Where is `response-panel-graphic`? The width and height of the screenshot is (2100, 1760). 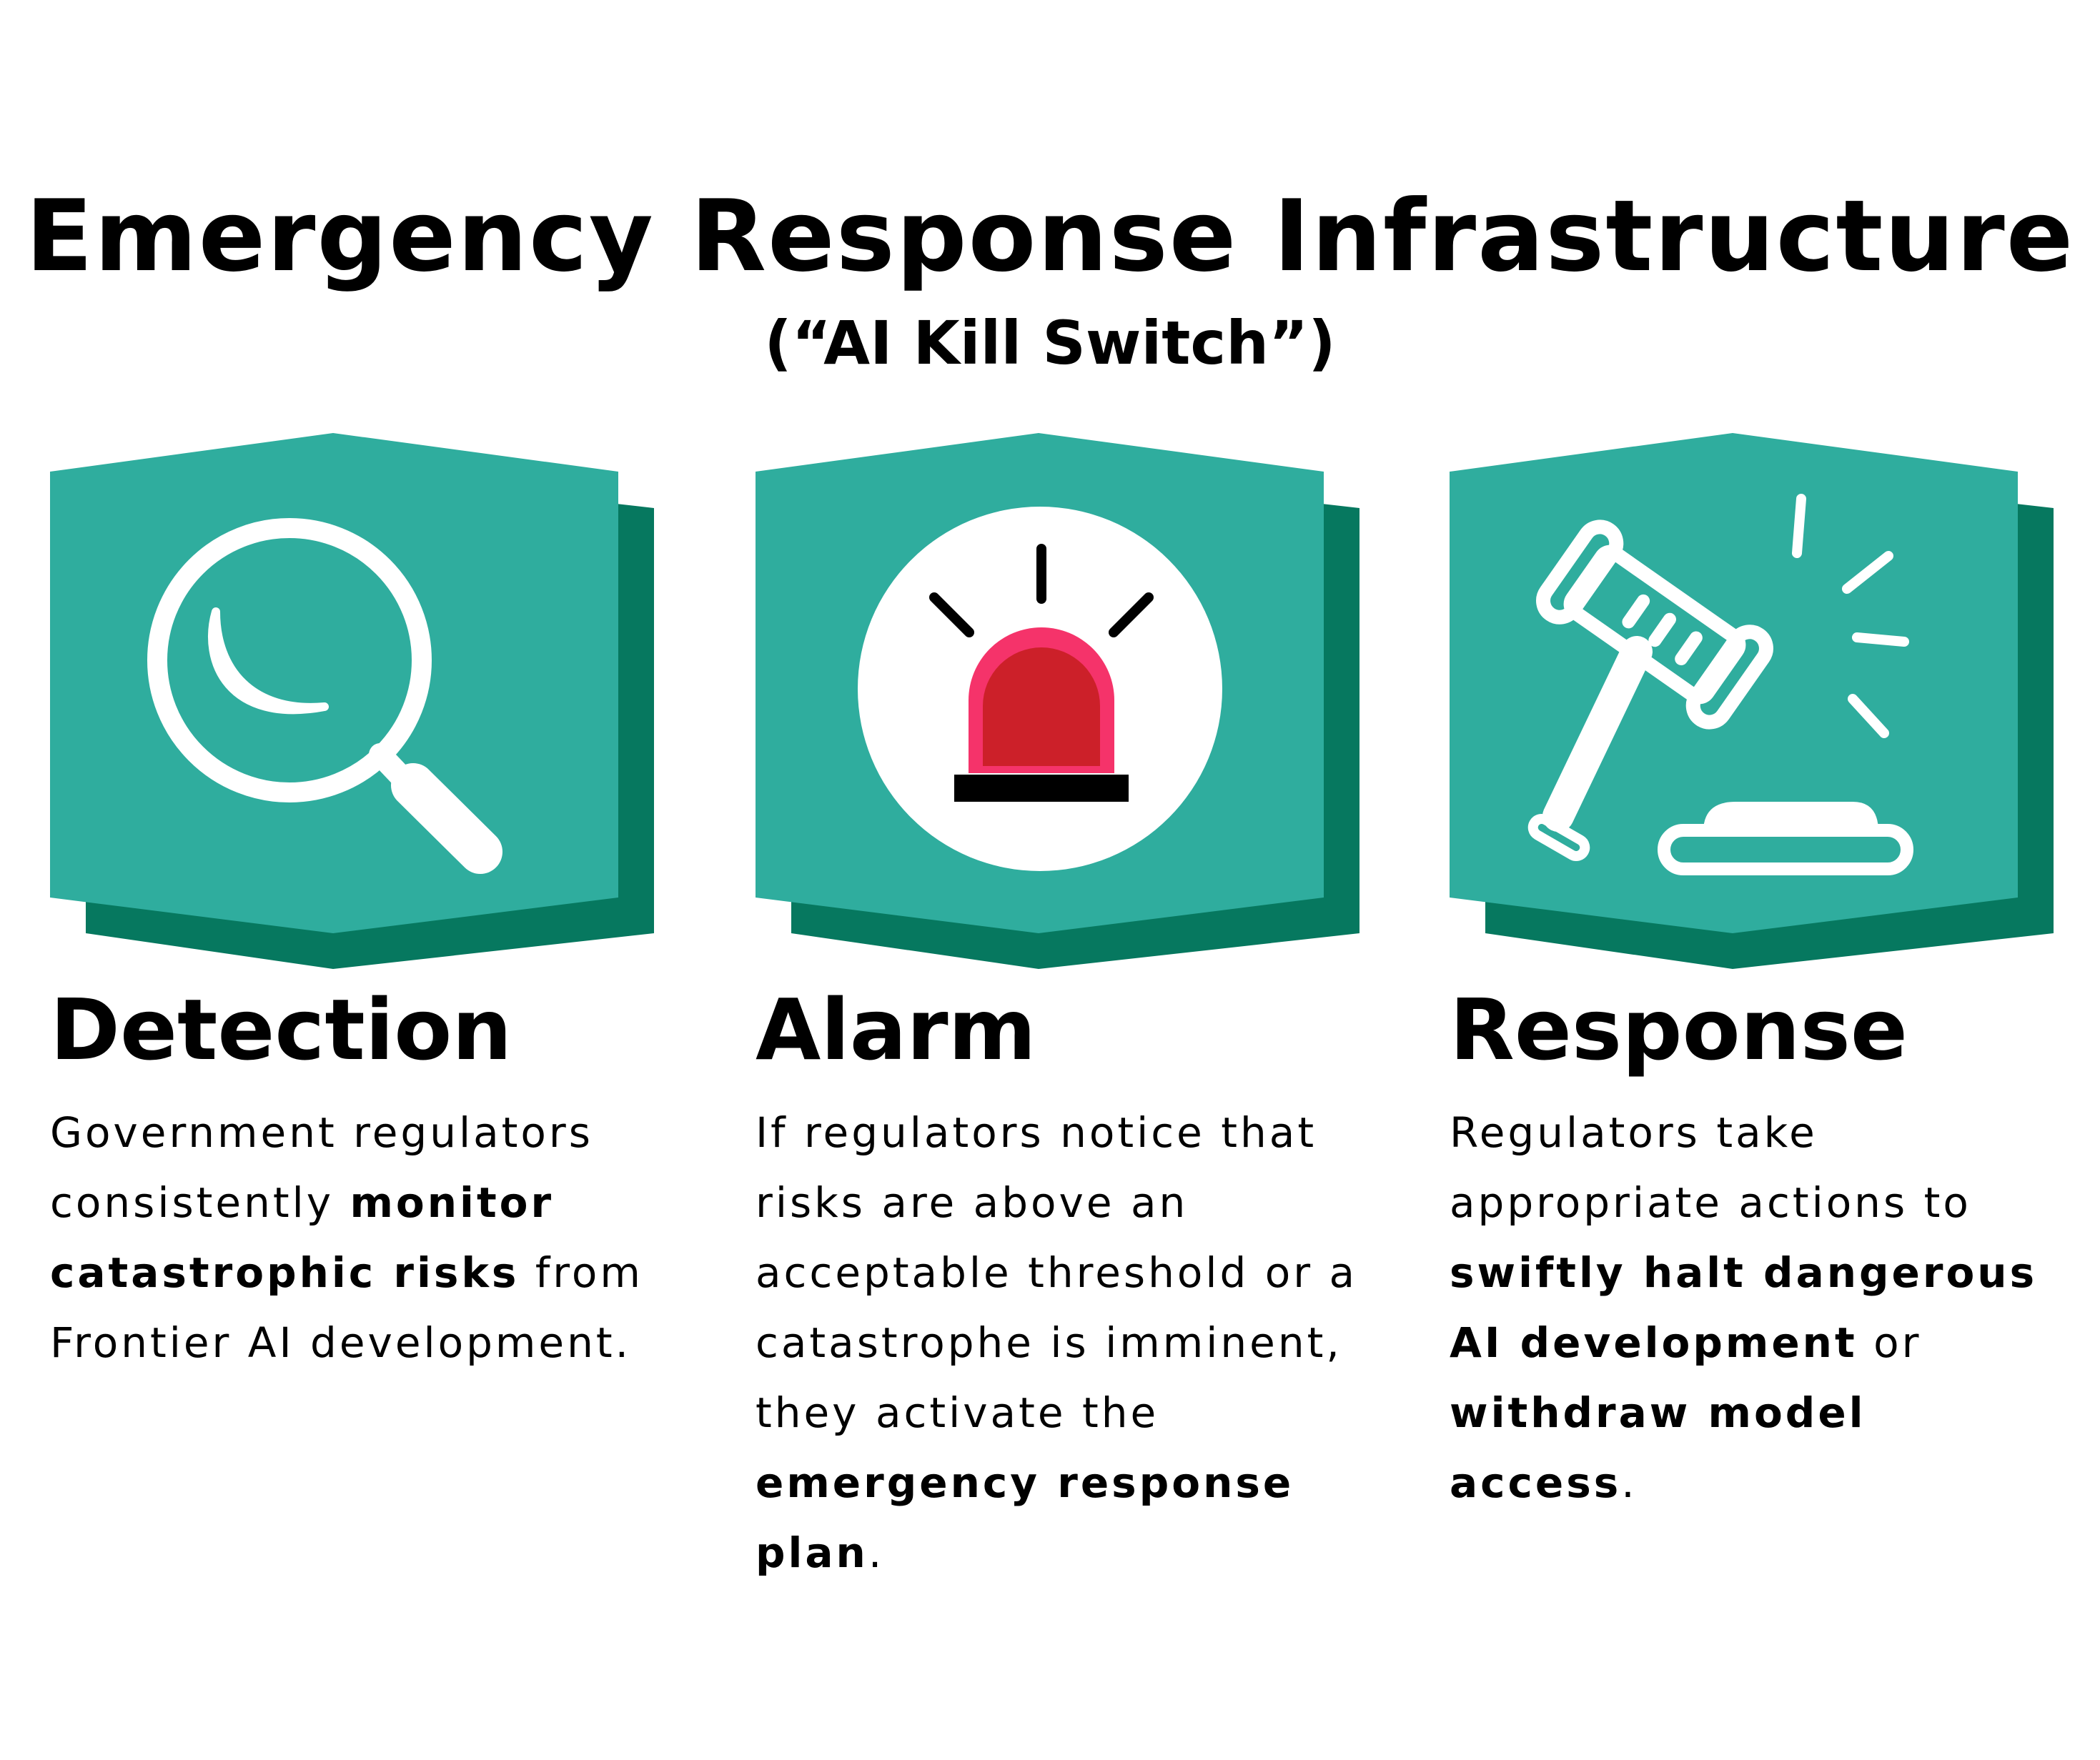 response-panel-graphic is located at coordinates (1752, 701).